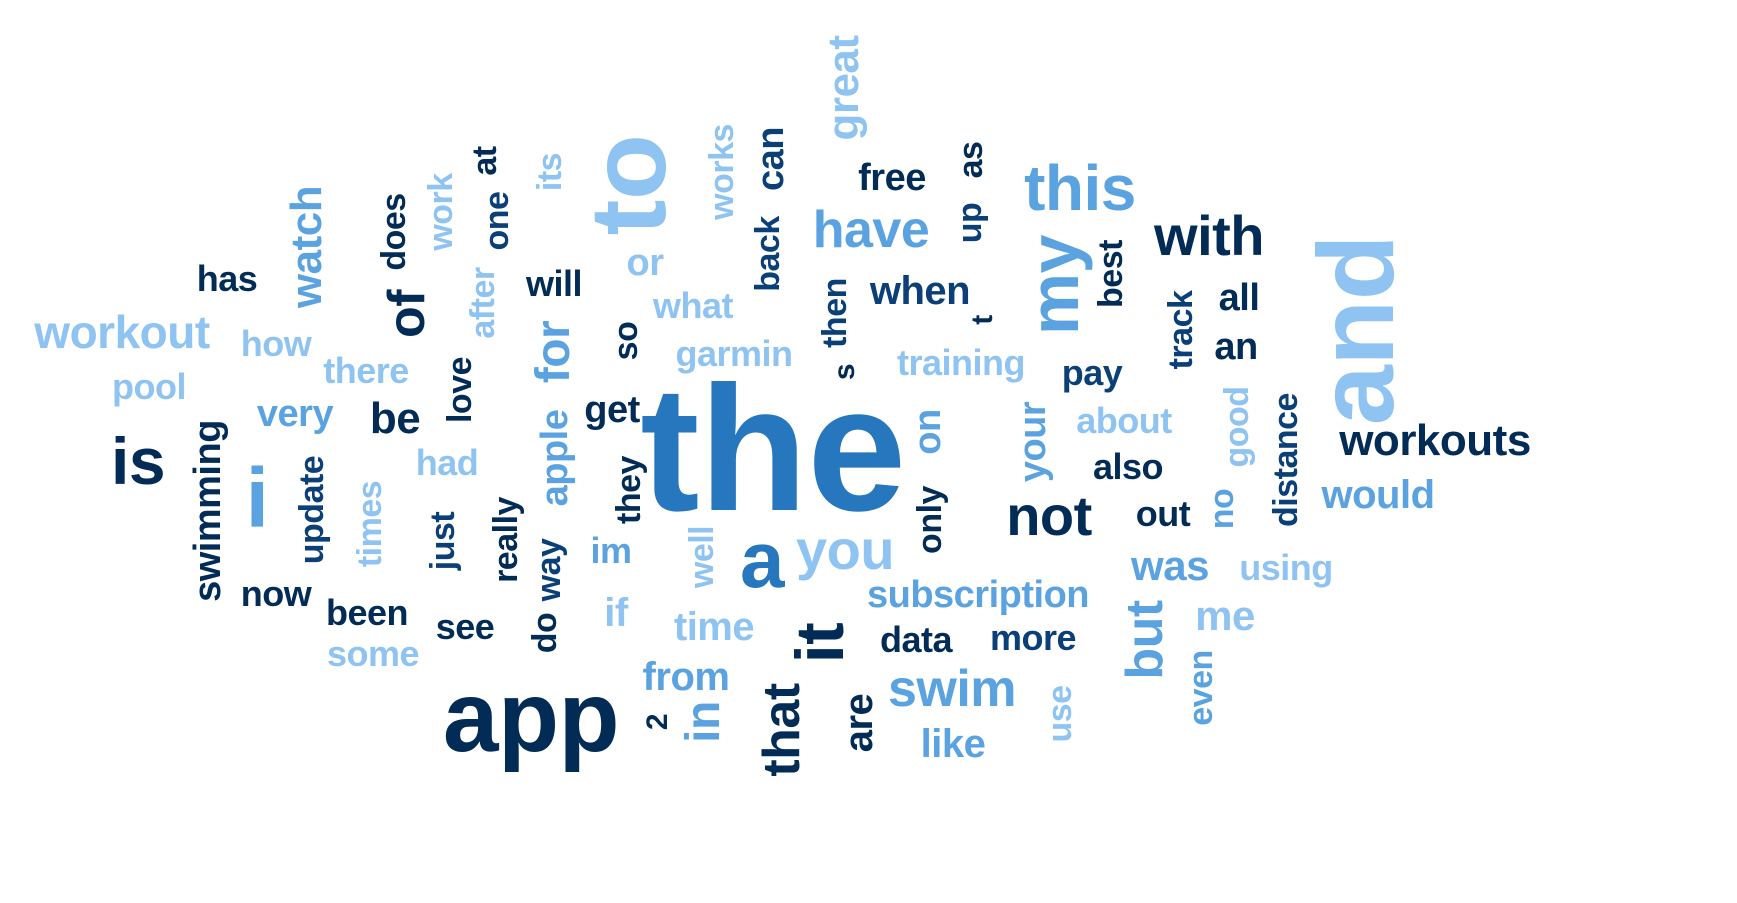 The width and height of the screenshot is (1737, 903). What do you see at coordinates (611, 550) in the screenshot?
I see `word-im: im` at bounding box center [611, 550].